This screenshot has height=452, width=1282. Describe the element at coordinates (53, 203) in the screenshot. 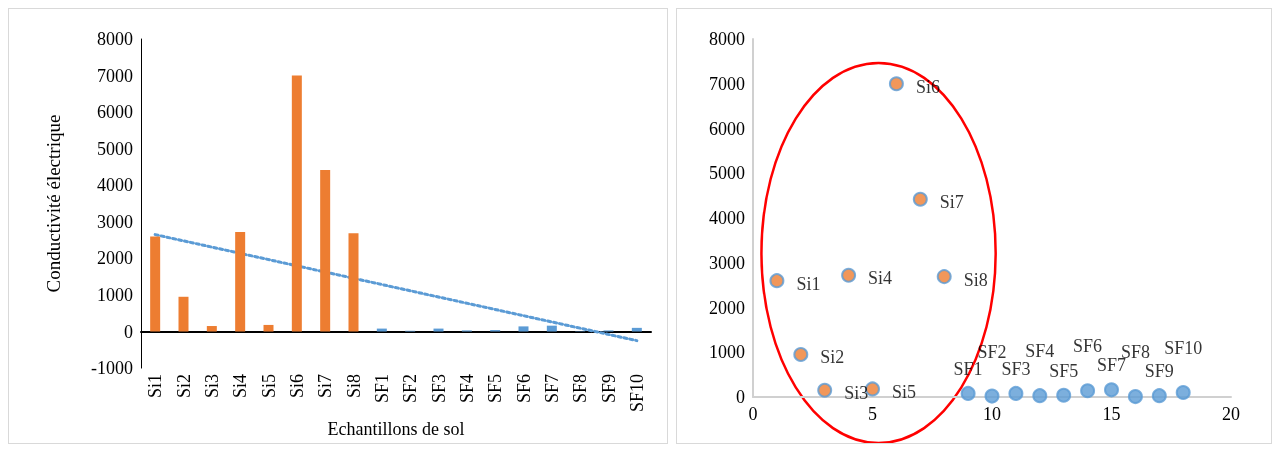

I see `y-axis-title: Conductivité électrique` at that location.